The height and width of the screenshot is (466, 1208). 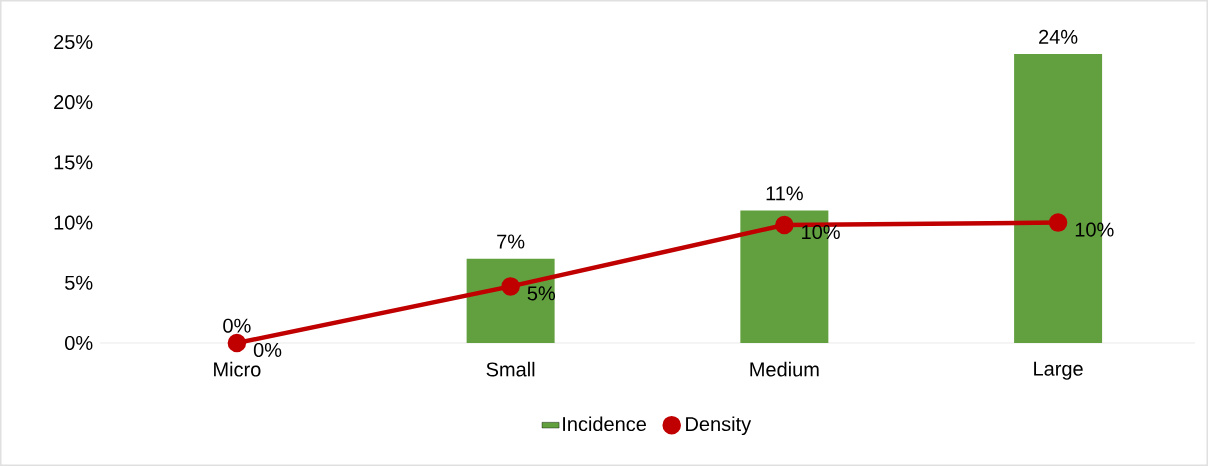 I want to click on x-tick-label: Large, so click(x=1058, y=370).